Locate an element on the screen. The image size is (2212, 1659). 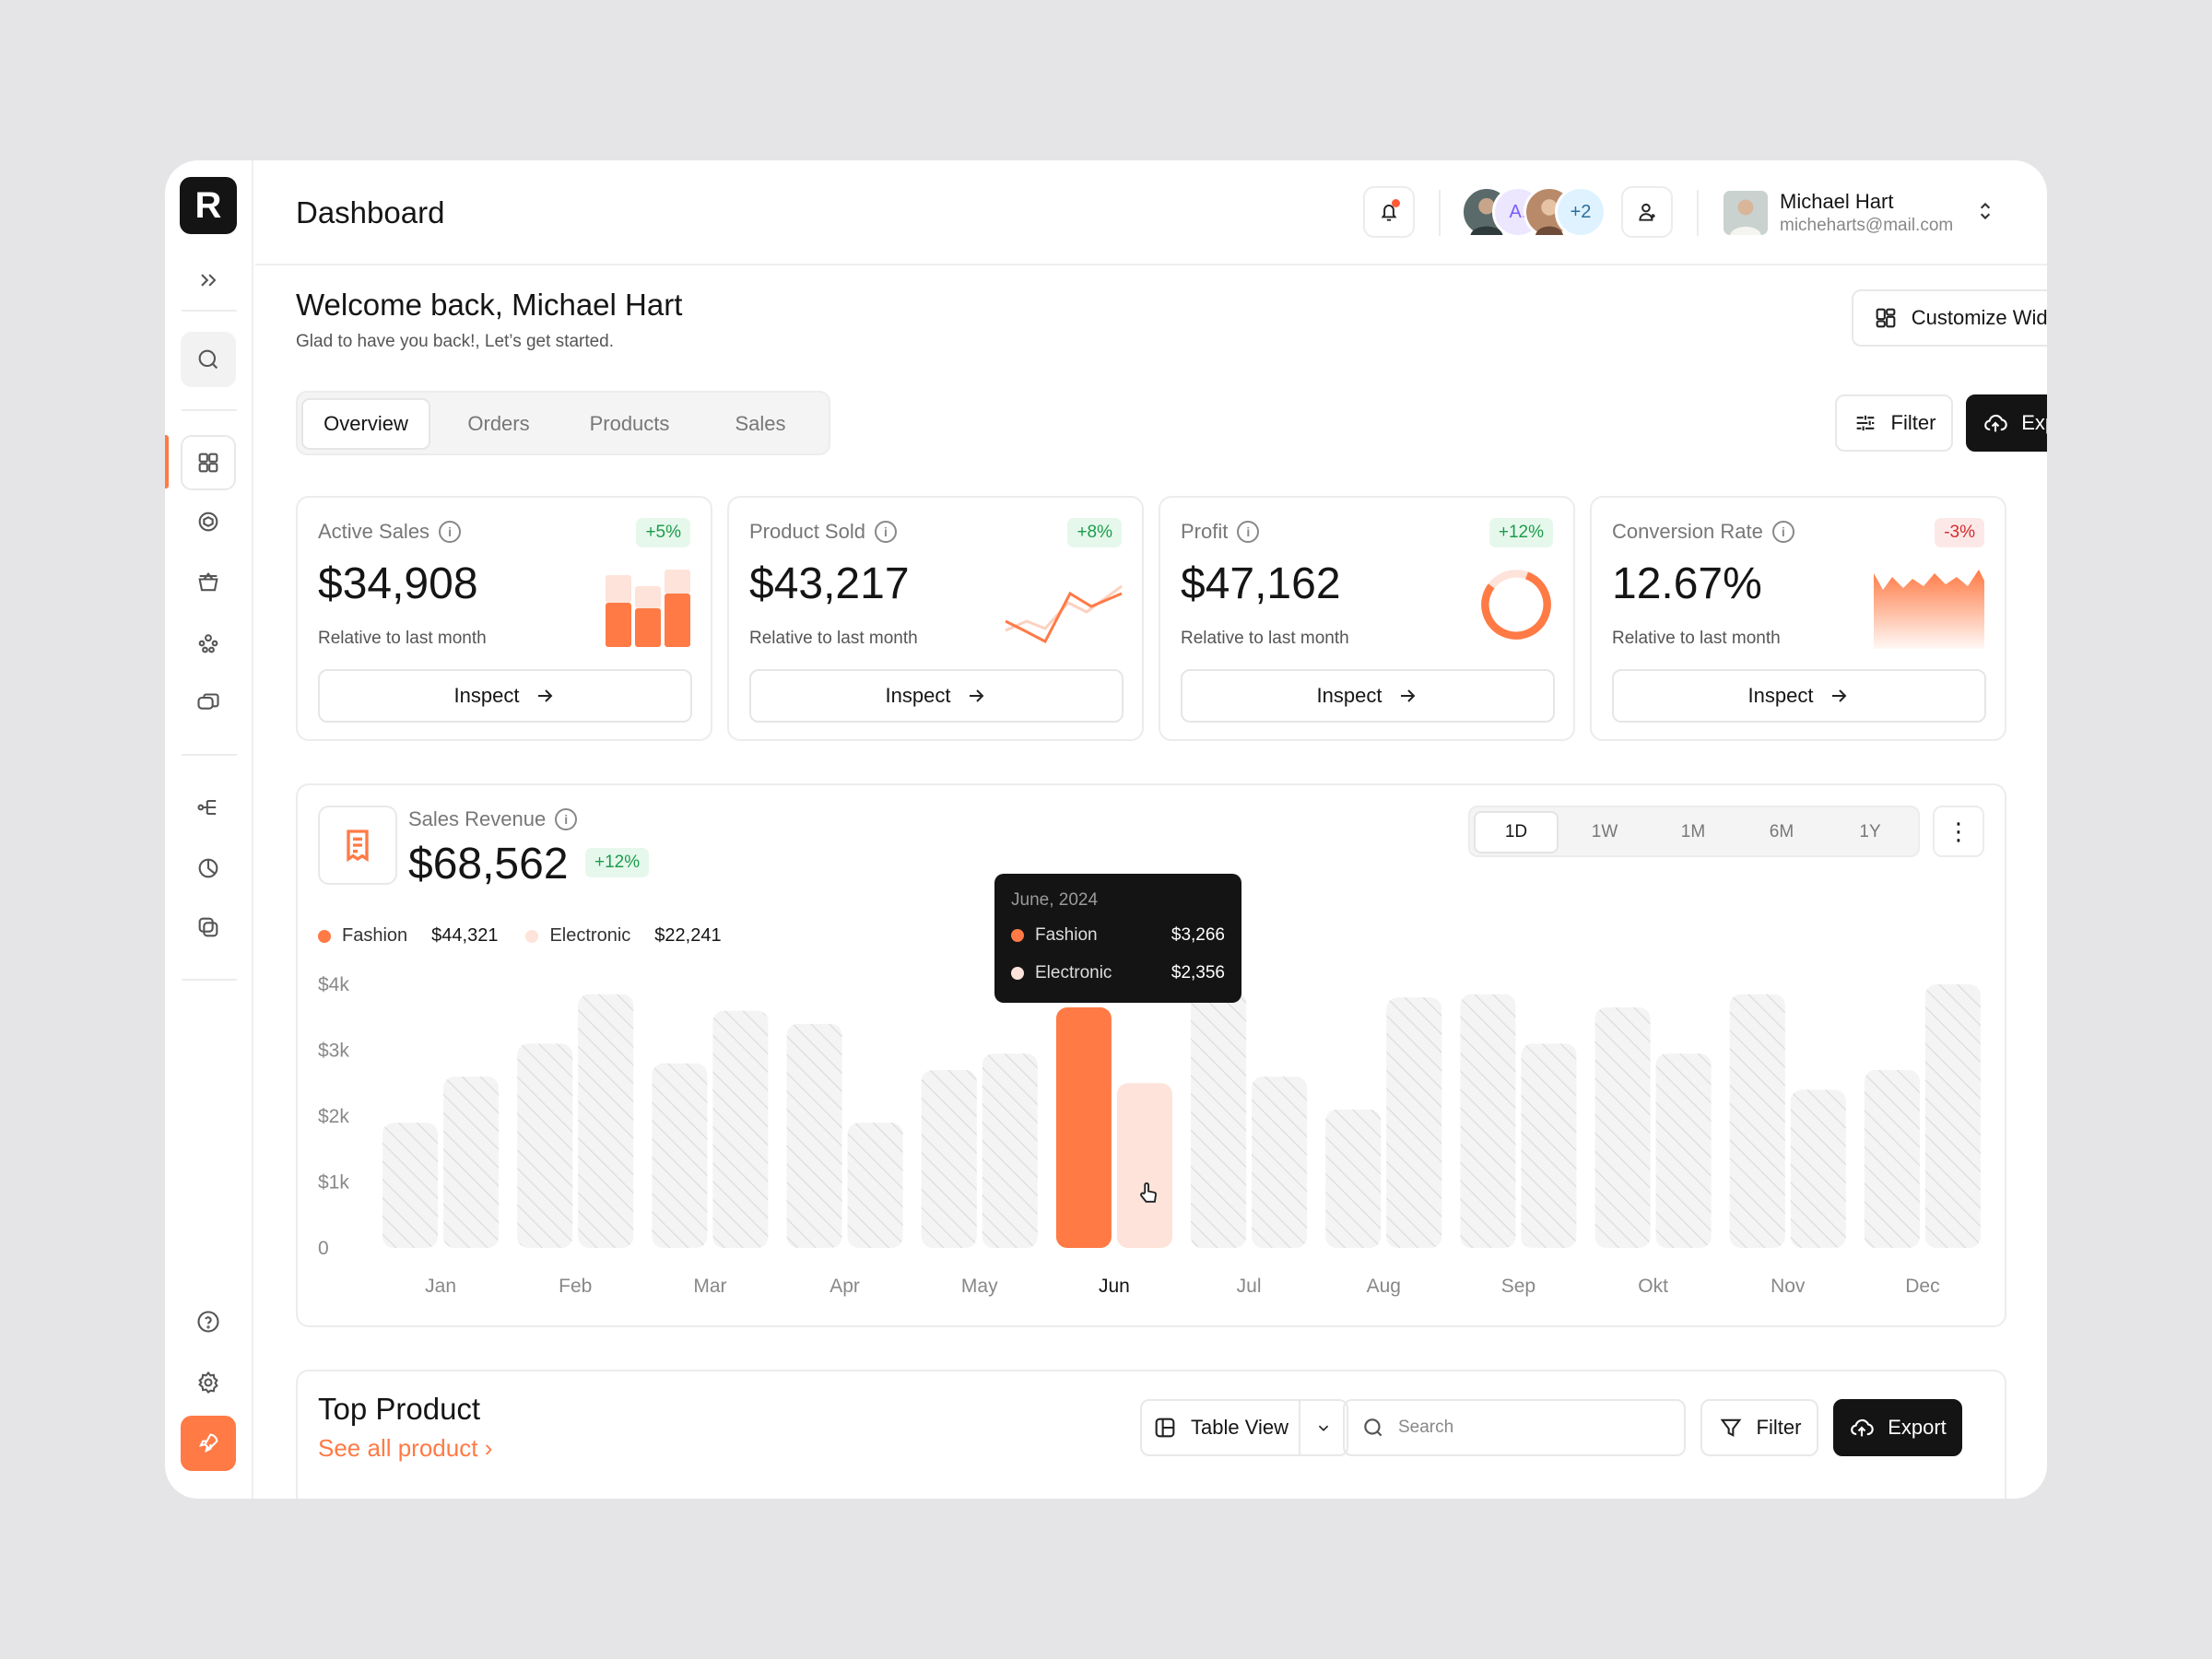
cloud-upload-icon is located at coordinates (1862, 1427).